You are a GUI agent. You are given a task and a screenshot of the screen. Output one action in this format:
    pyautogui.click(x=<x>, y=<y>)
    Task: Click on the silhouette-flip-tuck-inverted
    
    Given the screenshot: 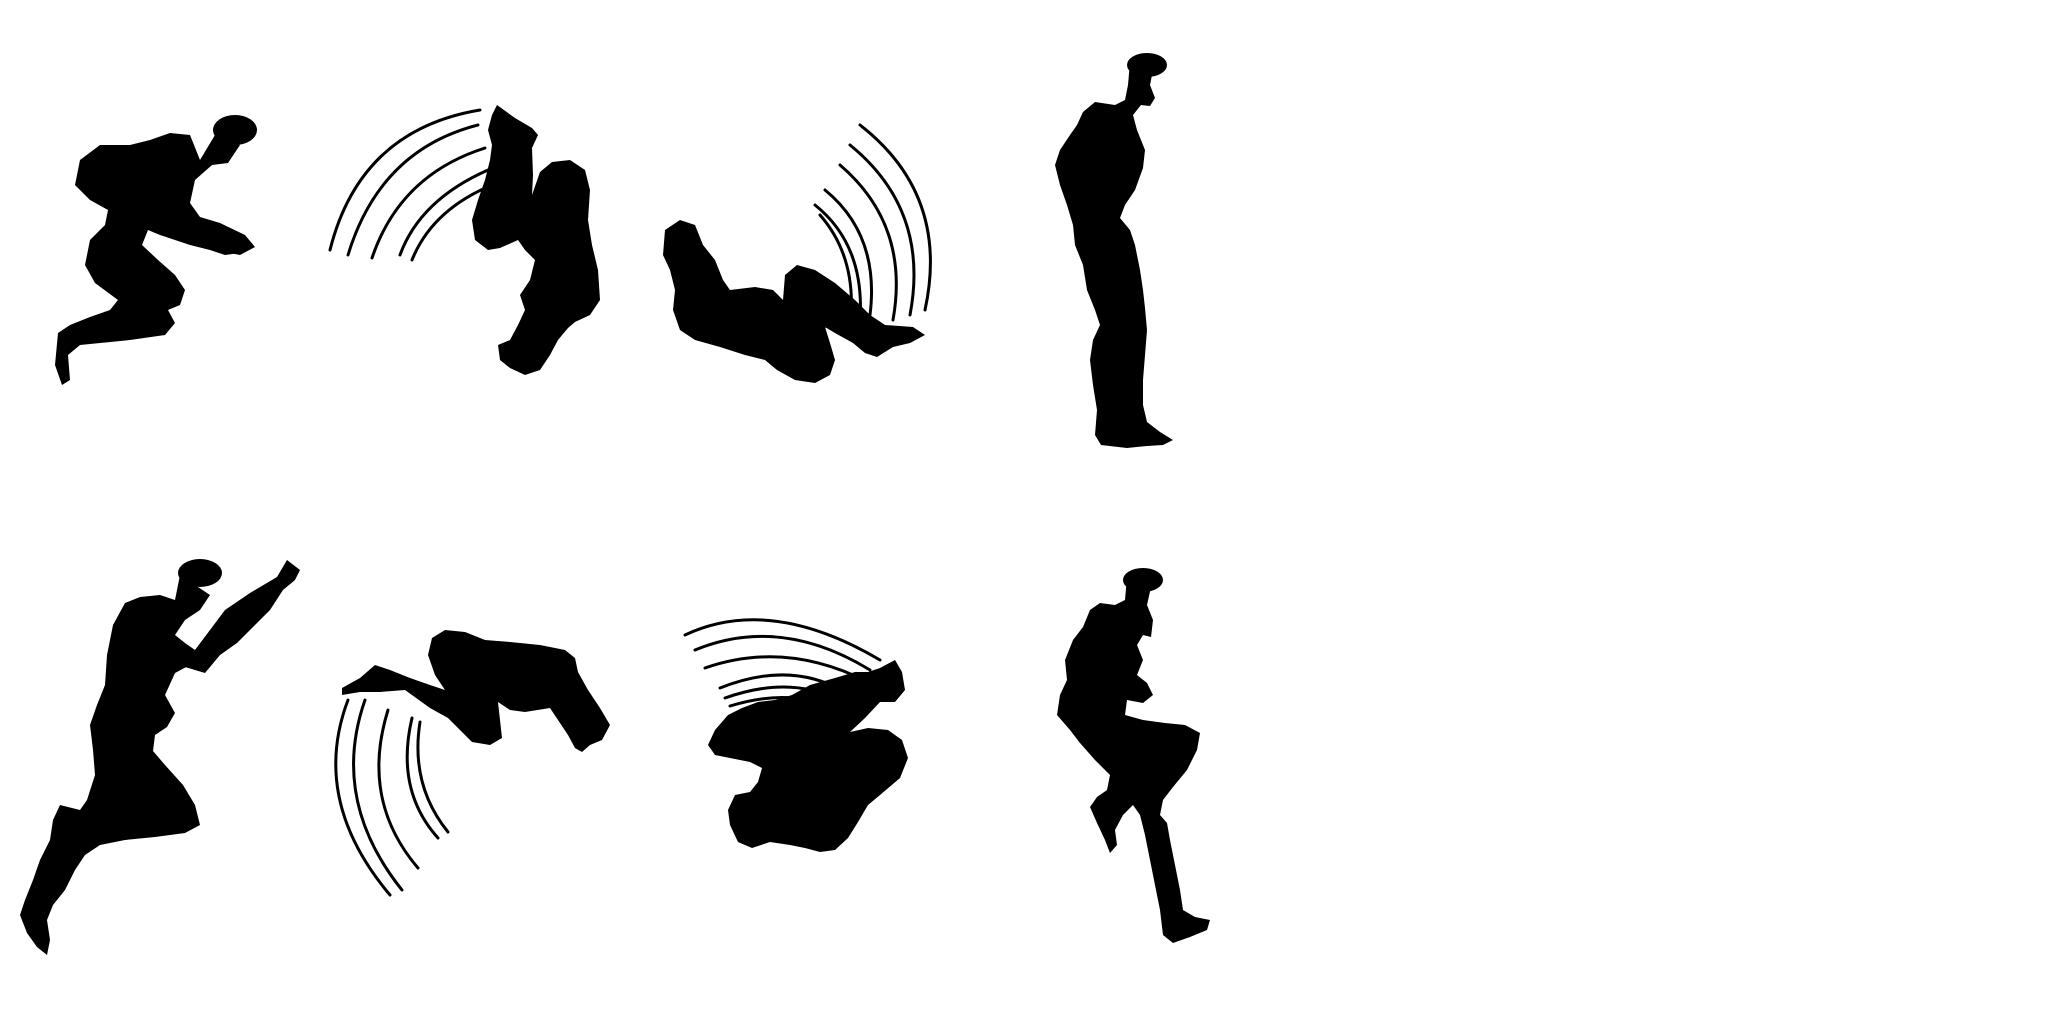 What is the action you would take?
    pyautogui.click(x=797, y=253)
    